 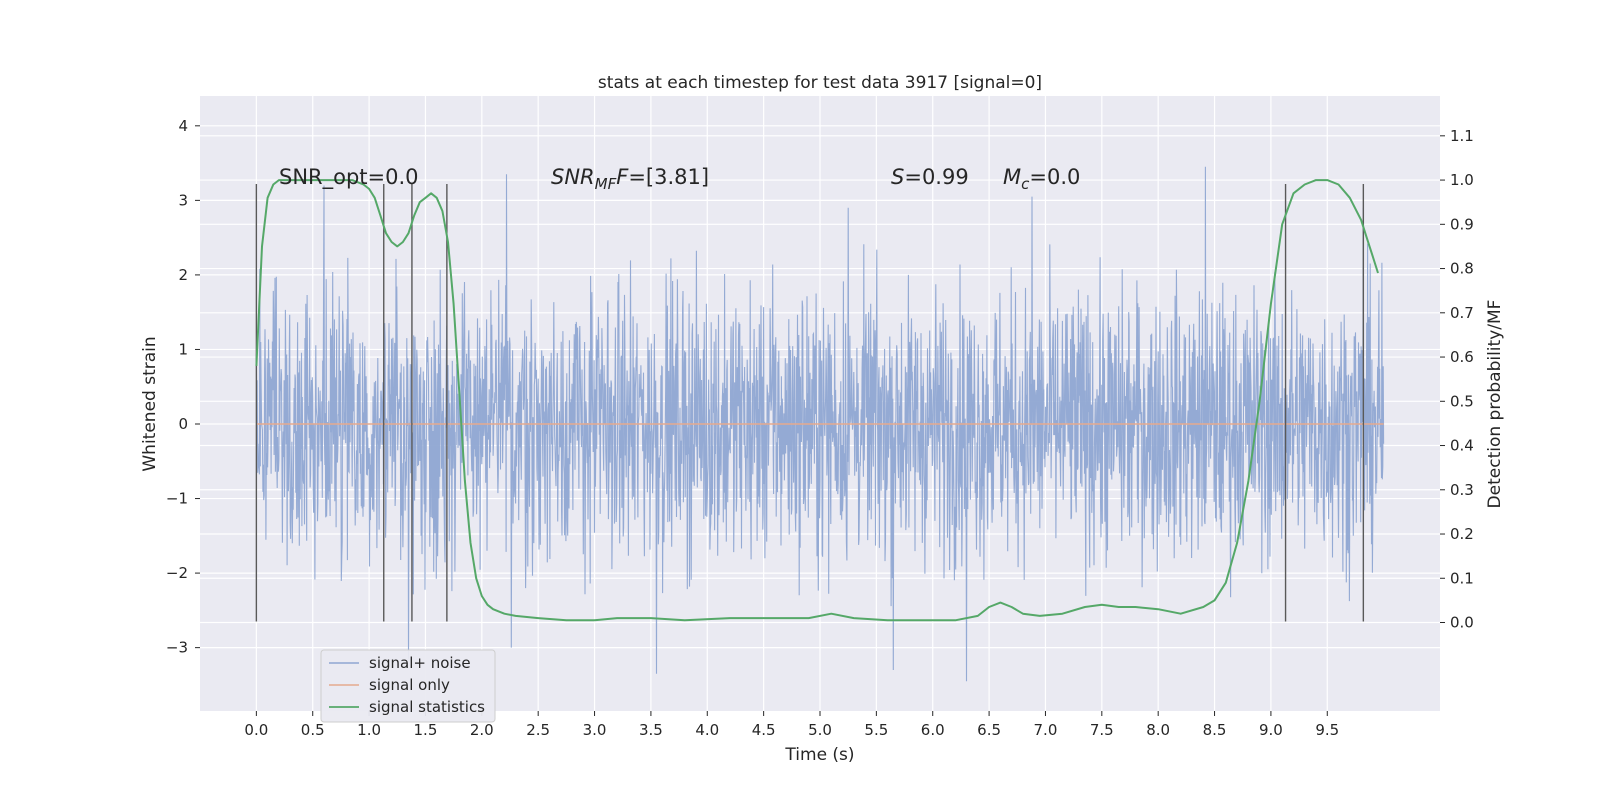 I want to click on annotation-snr-mf: SNRMFF=[3.81], so click(x=630, y=179).